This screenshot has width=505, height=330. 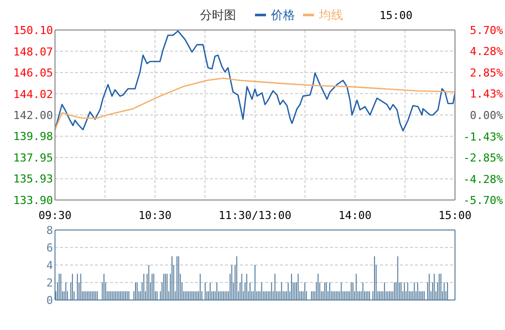 What do you see at coordinates (396, 15) in the screenshot?
I see `text: 15:00` at bounding box center [396, 15].